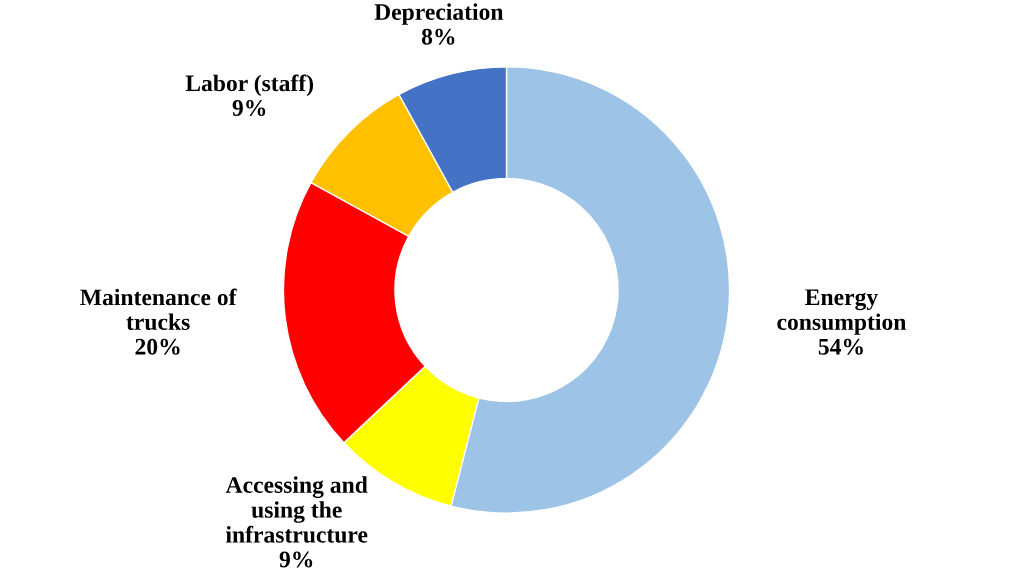 The height and width of the screenshot is (580, 1013). I want to click on slice-label: Depreciation, so click(439, 14).